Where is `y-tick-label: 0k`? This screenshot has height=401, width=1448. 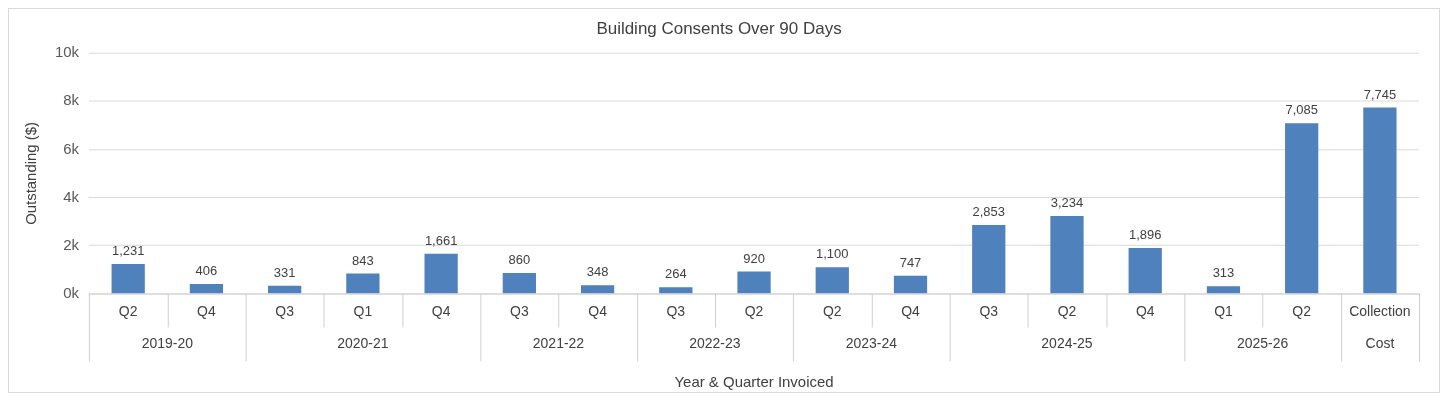 y-tick-label: 0k is located at coordinates (71, 292).